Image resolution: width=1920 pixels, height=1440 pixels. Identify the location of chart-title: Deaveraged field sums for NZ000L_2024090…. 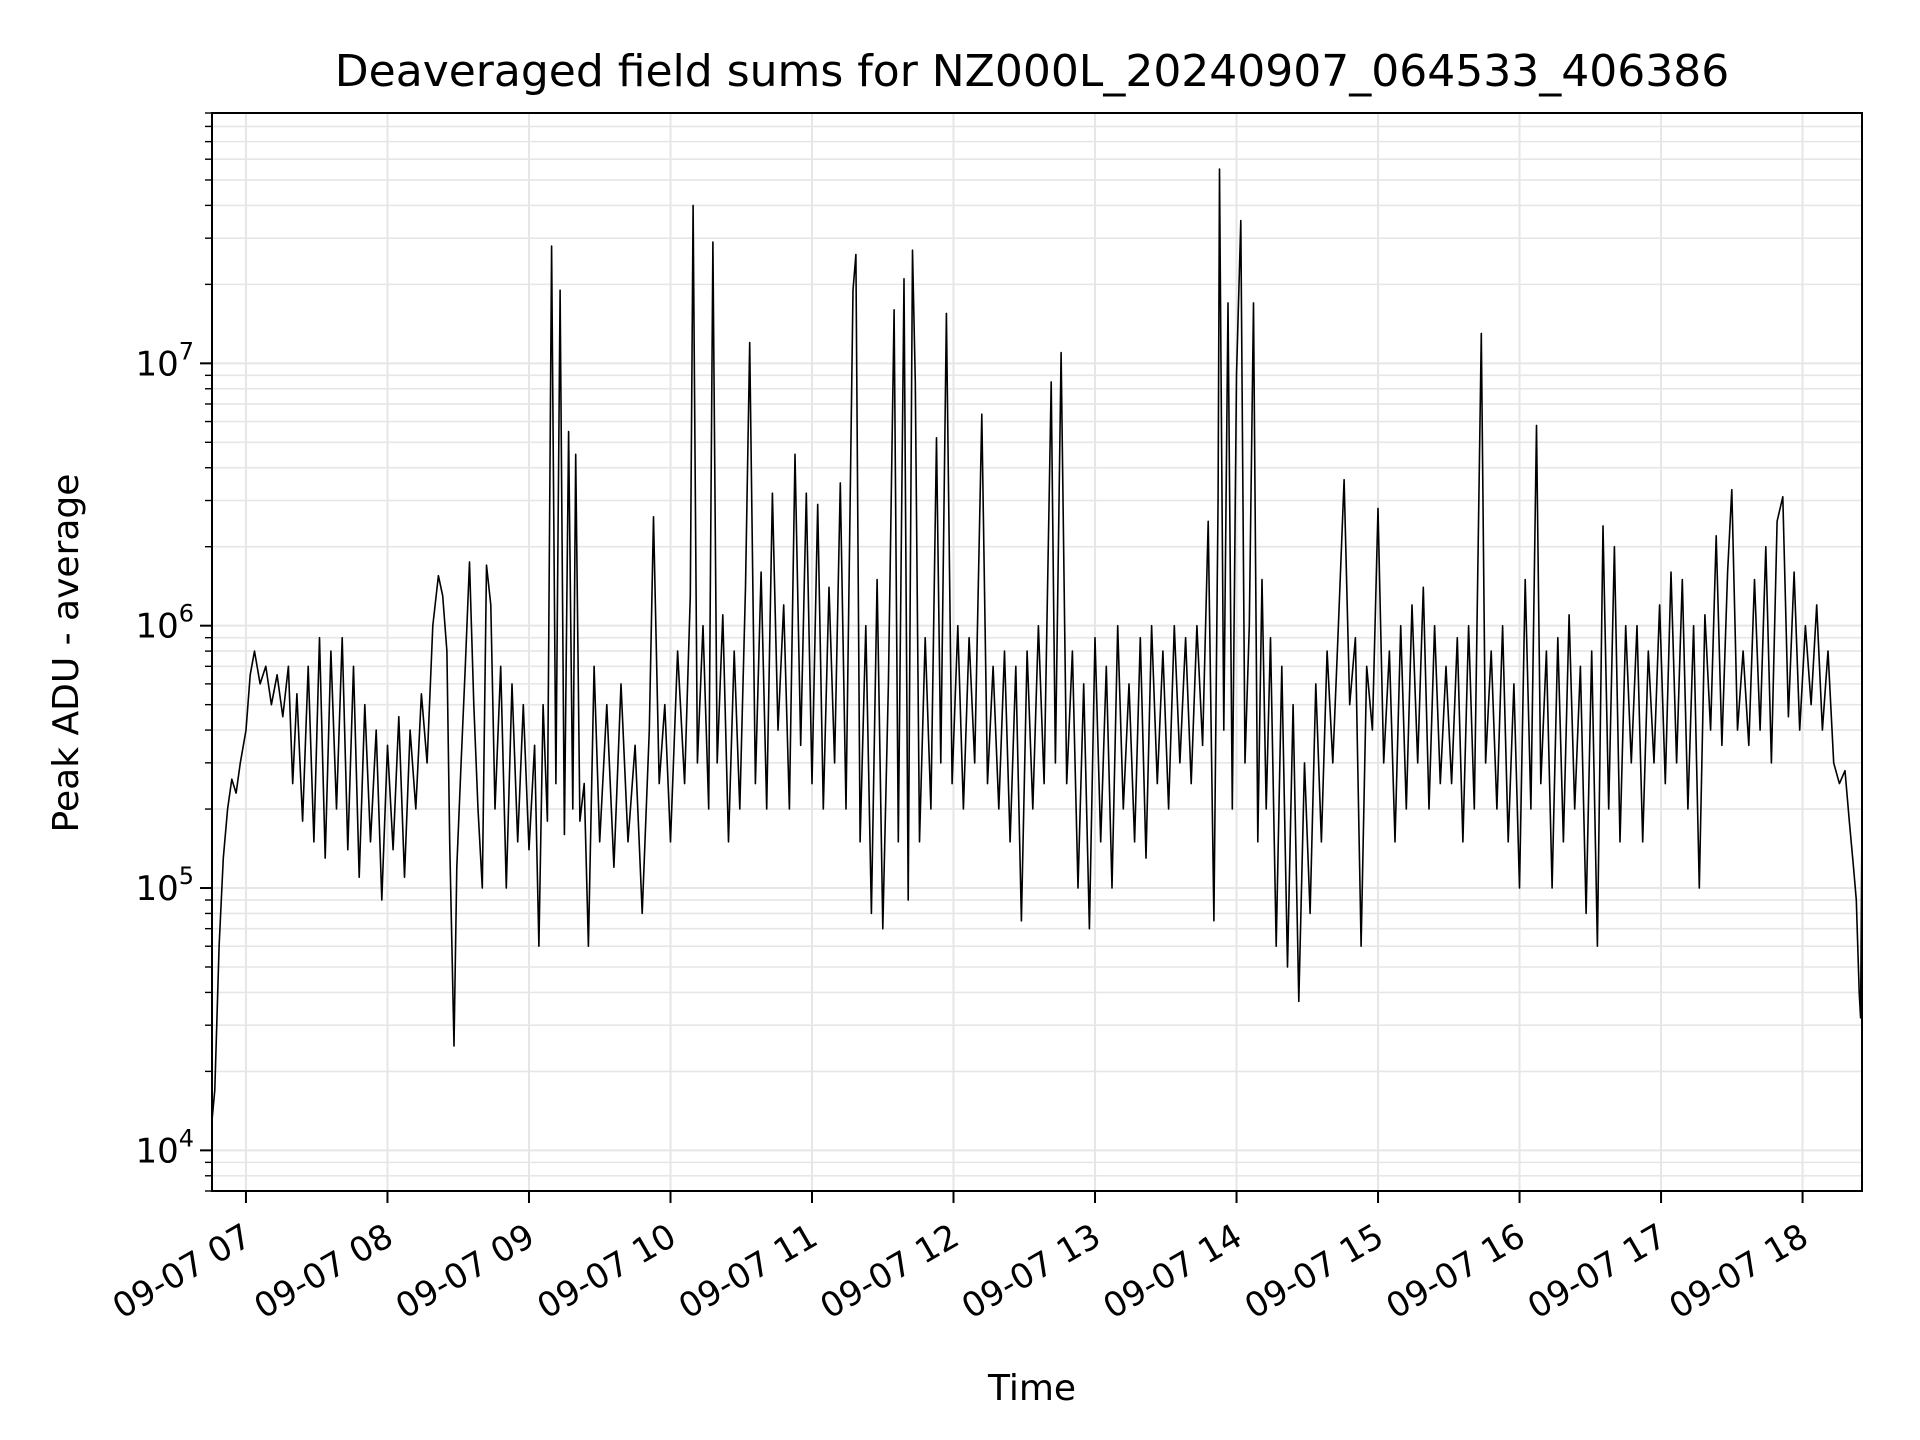
(1032, 71).